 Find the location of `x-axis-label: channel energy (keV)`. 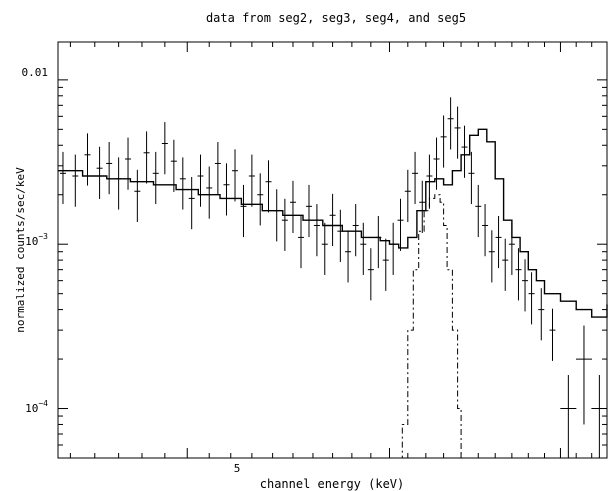

x-axis-label: channel energy (keV) is located at coordinates (332, 484).